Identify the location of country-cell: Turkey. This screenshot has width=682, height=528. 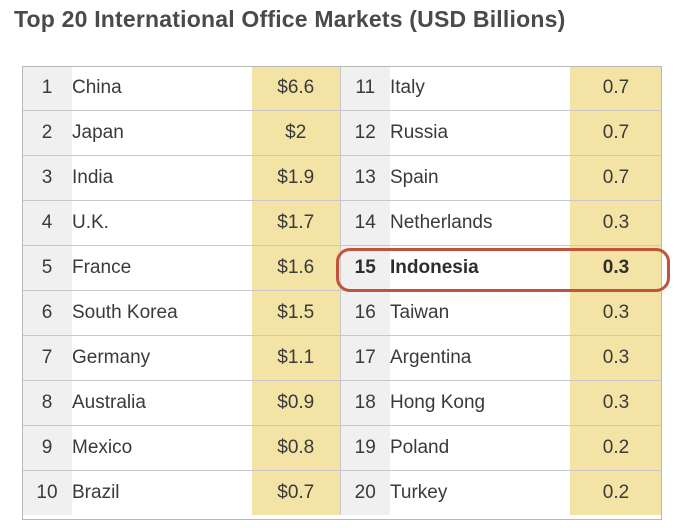
(480, 492).